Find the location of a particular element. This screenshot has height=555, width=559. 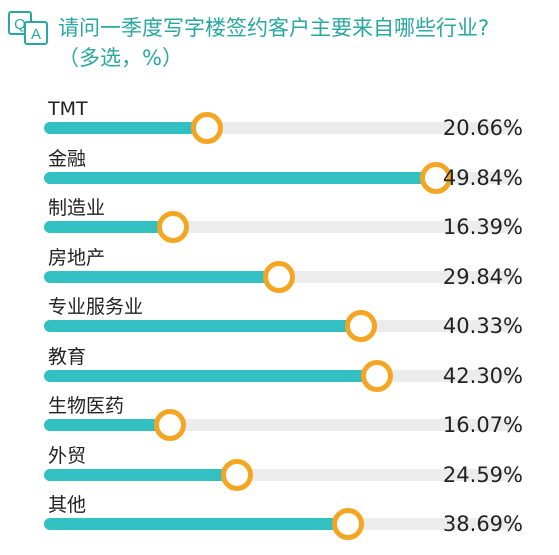

category-label: 金融 is located at coordinates (67, 158).